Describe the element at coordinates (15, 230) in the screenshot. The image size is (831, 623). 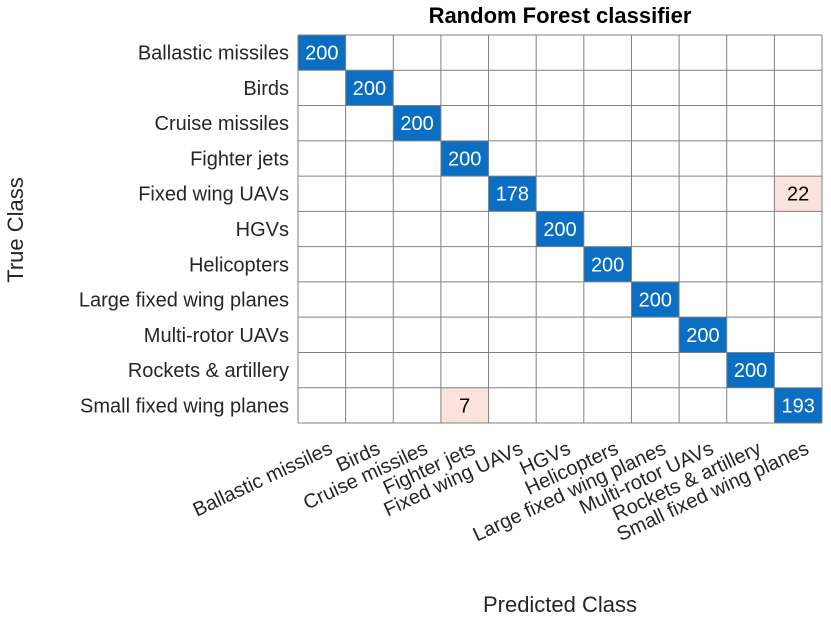
I see `y-axis-label: True Class` at that location.